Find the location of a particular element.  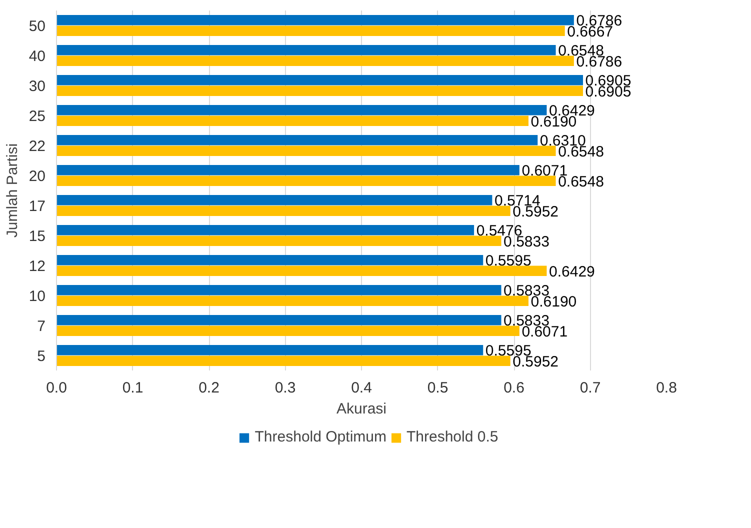

data-label: 0.5595 is located at coordinates (508, 261).